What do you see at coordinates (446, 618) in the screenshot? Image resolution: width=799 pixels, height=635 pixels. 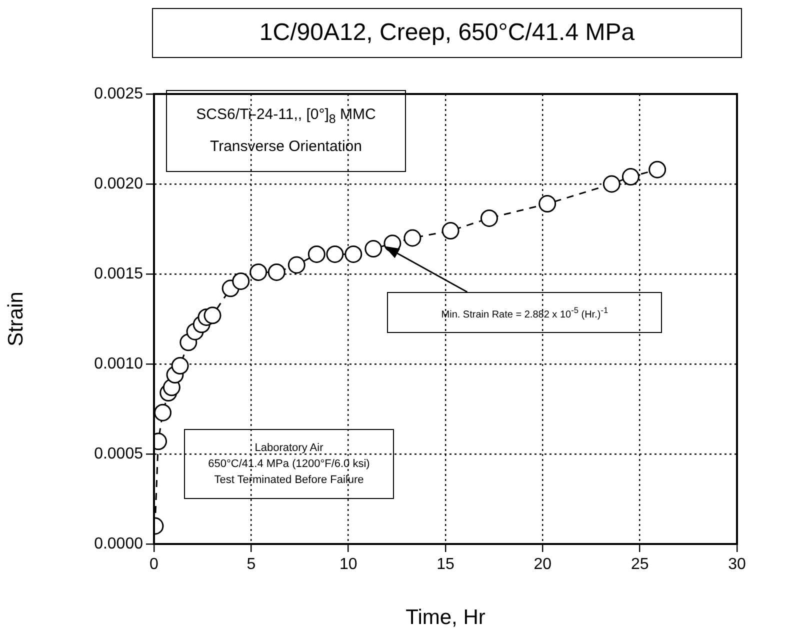 I see `x-axis-title: Time, Hr` at bounding box center [446, 618].